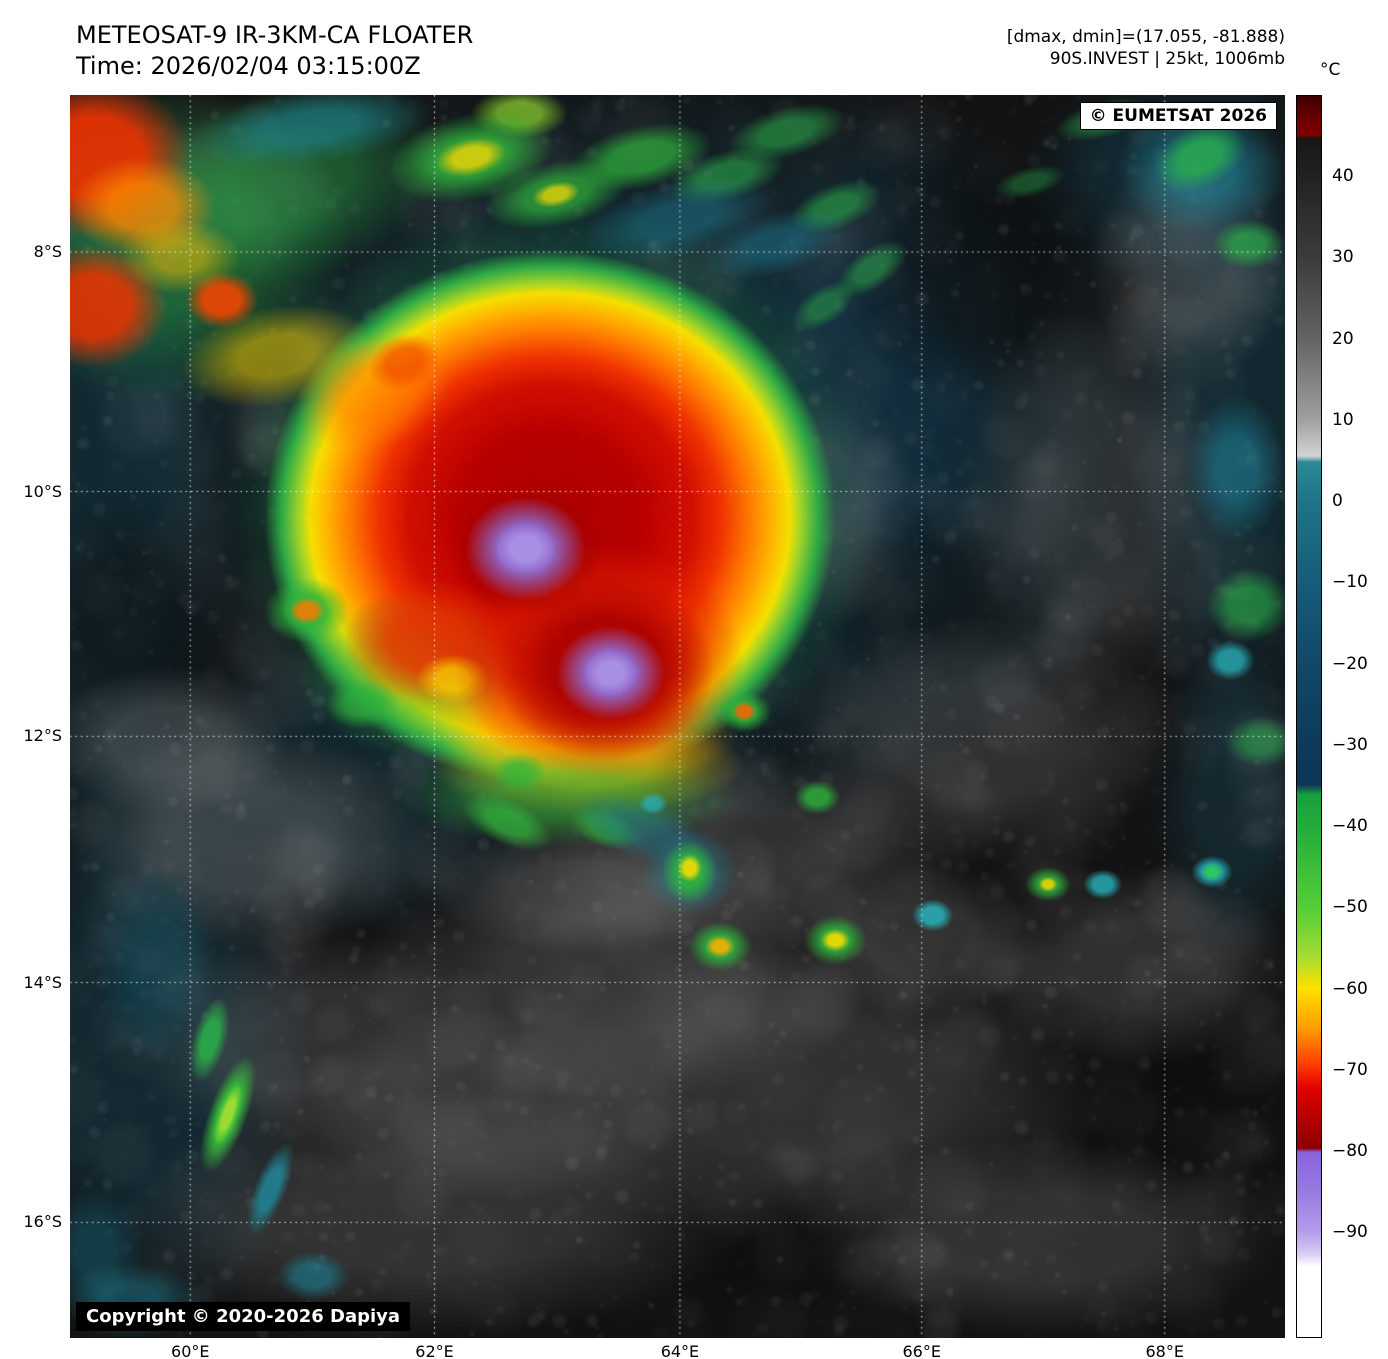  I want to click on colorbar-tick-label: 10, so click(1343, 419).